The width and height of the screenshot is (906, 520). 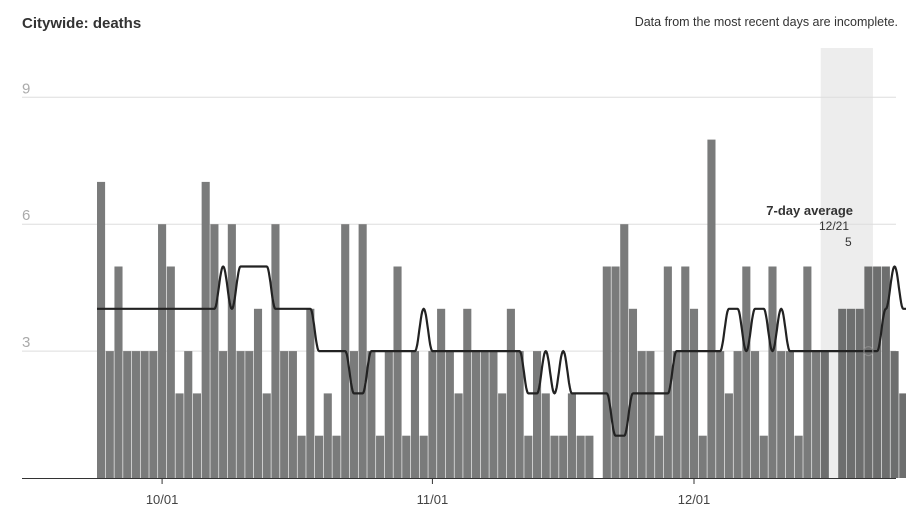 I want to click on annotation-value: 5, so click(x=848, y=242).